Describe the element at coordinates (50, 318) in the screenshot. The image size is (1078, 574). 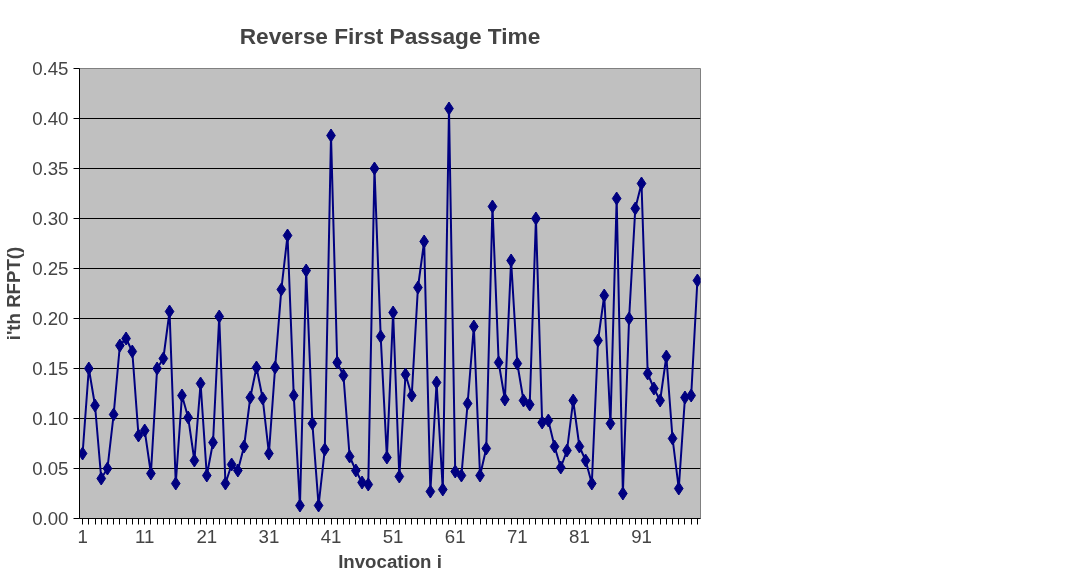
I see `y-tick-label: 0.20` at that location.